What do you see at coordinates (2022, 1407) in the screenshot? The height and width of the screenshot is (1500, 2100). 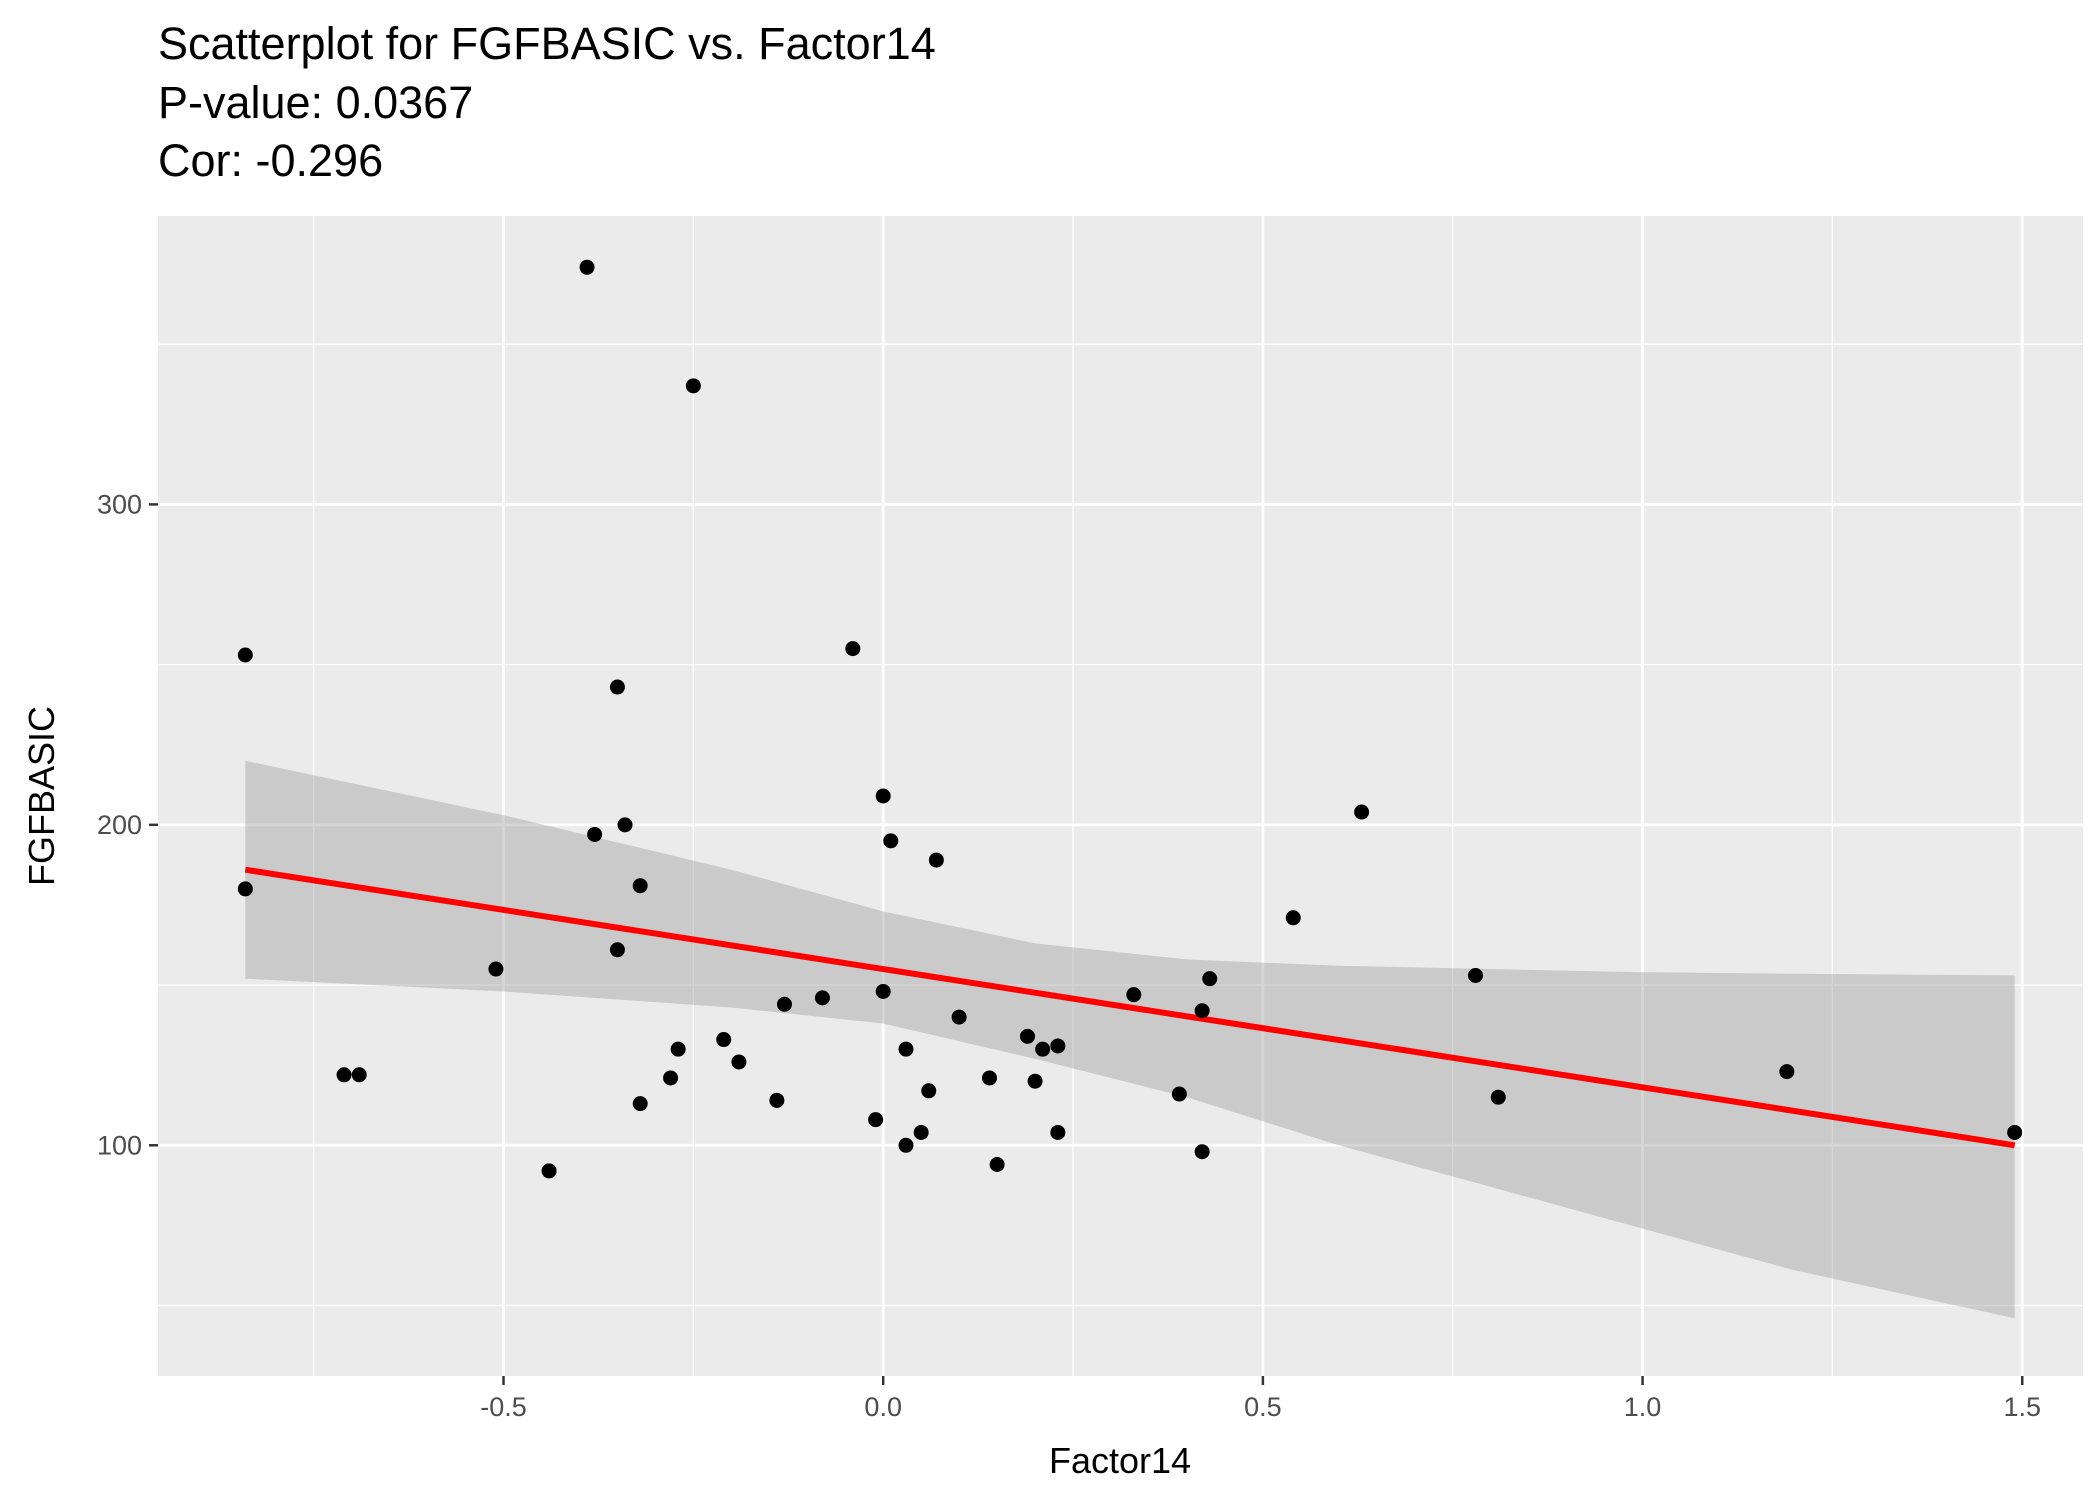 I see `x-tick-label: 1.5` at bounding box center [2022, 1407].